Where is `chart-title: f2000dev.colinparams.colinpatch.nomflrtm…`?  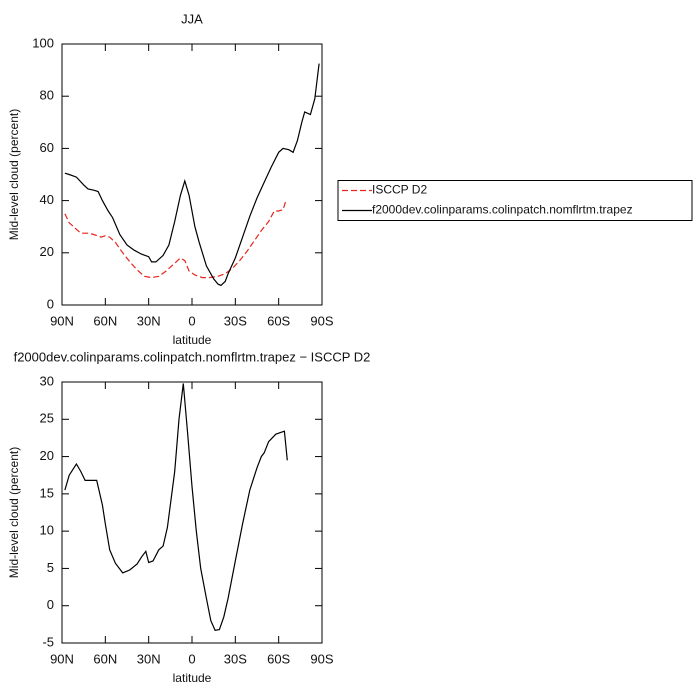
chart-title: f2000dev.colinparams.colinpatch.nomflrtm… is located at coordinates (192, 356).